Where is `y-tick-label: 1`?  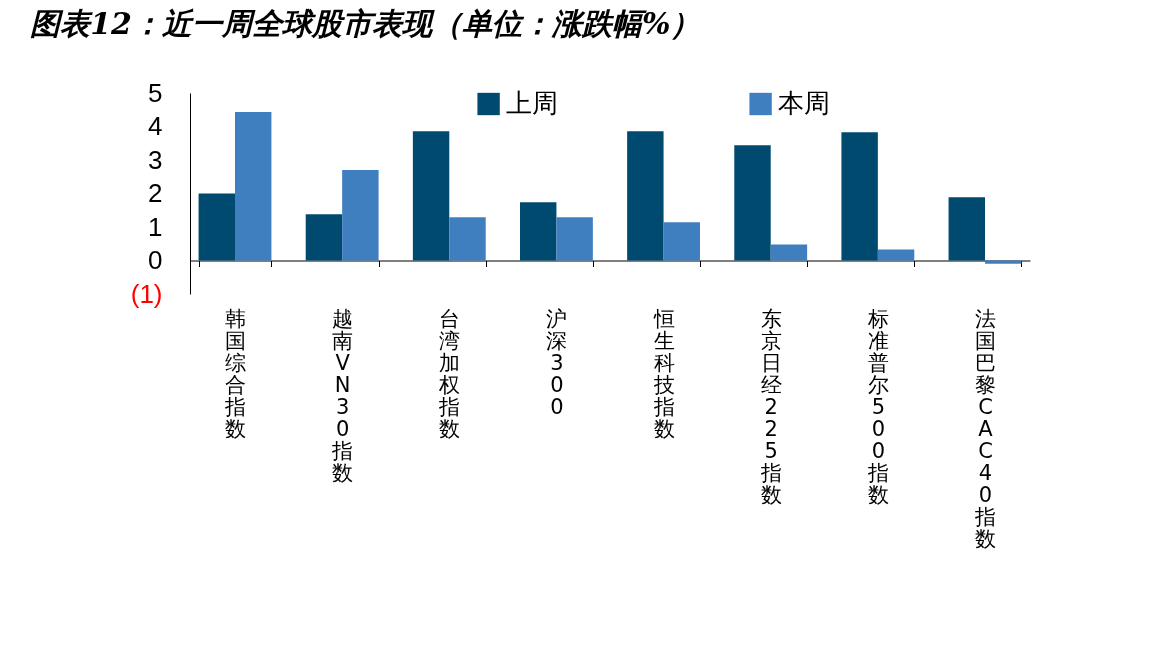
y-tick-label: 1 is located at coordinates (155, 226).